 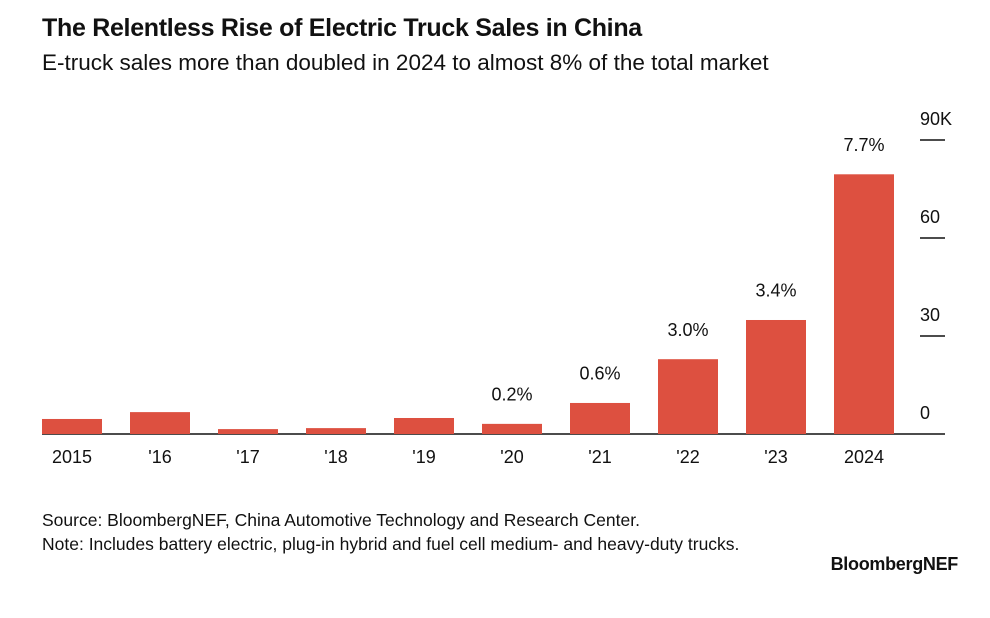 I want to click on brand: BloombergNEF, so click(x=894, y=564).